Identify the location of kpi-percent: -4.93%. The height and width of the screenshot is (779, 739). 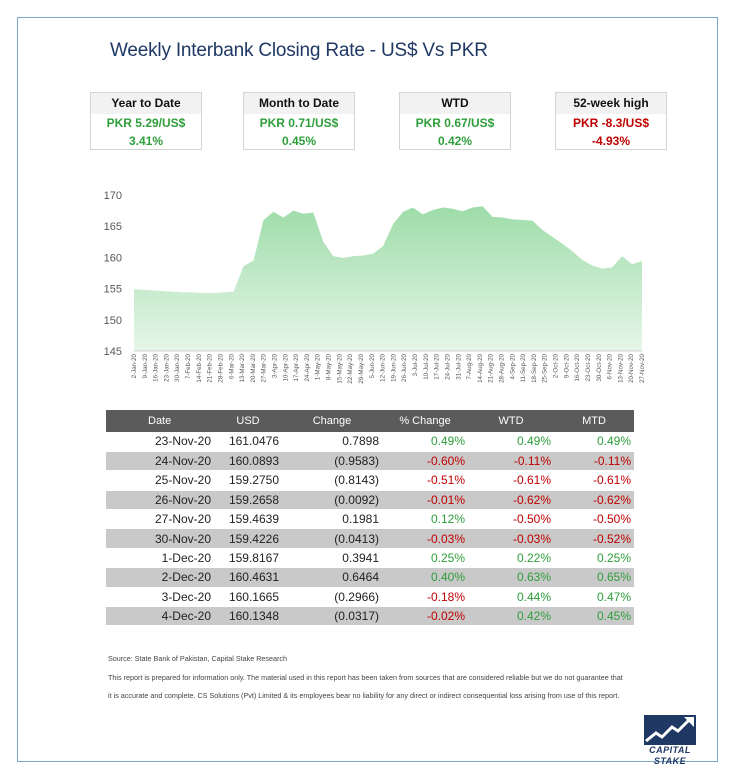
(611, 141).